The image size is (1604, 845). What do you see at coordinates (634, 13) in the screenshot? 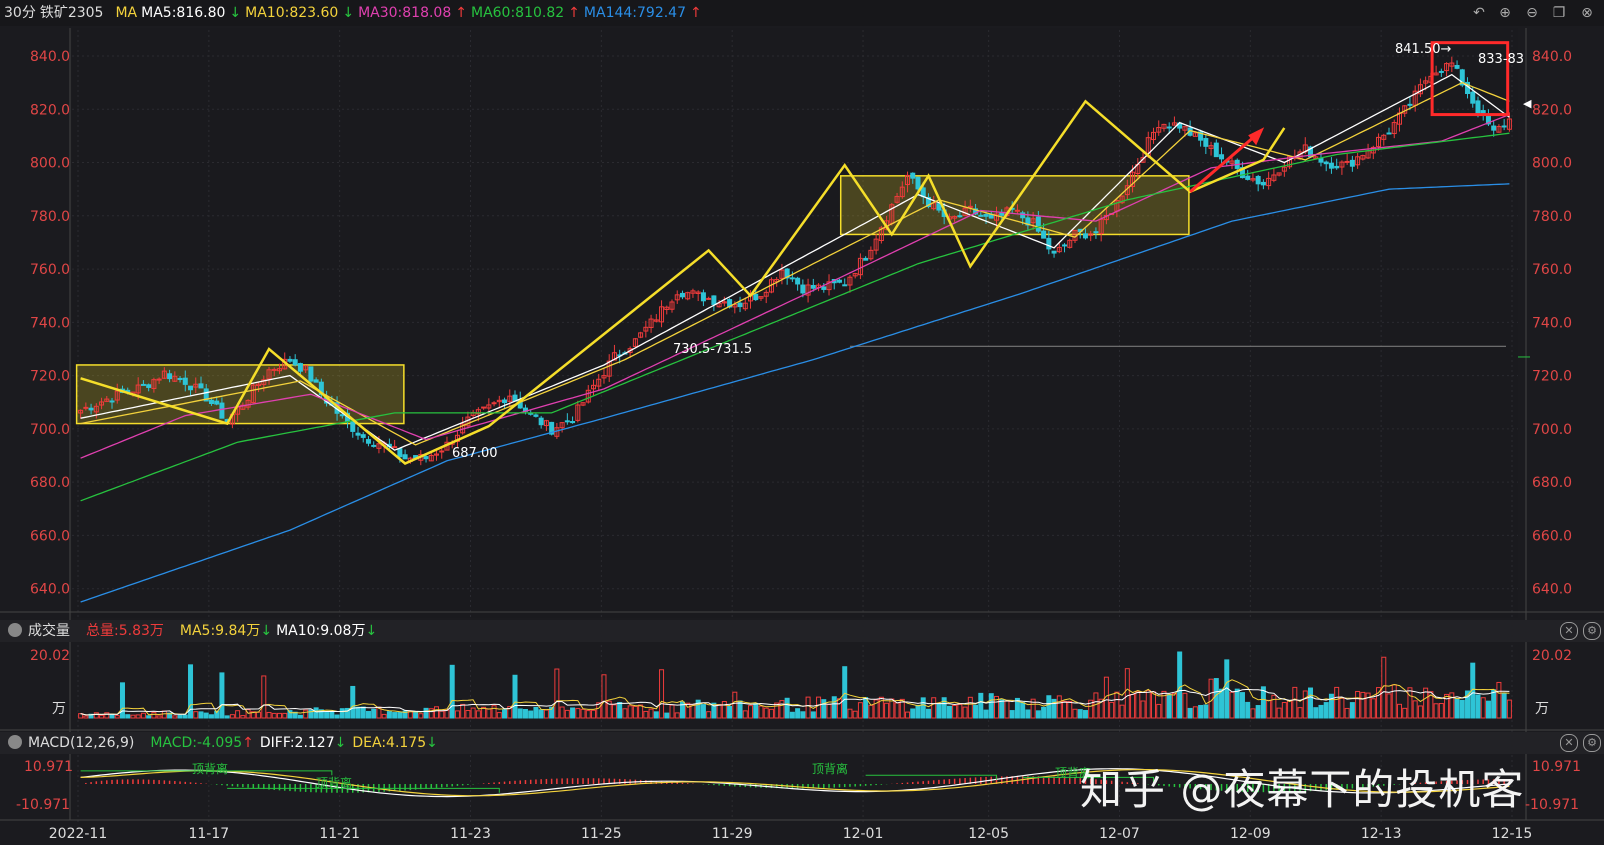
I see `ma144-value: MA144:792.47` at bounding box center [634, 13].